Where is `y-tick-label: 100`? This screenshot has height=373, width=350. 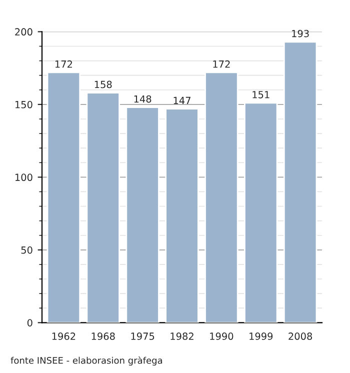
y-tick-label: 100 is located at coordinates (23, 178).